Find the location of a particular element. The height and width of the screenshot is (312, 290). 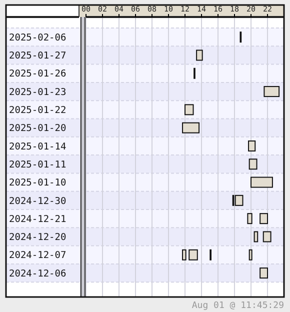

y-tick-label: 2025-01-20 is located at coordinates (37, 128).